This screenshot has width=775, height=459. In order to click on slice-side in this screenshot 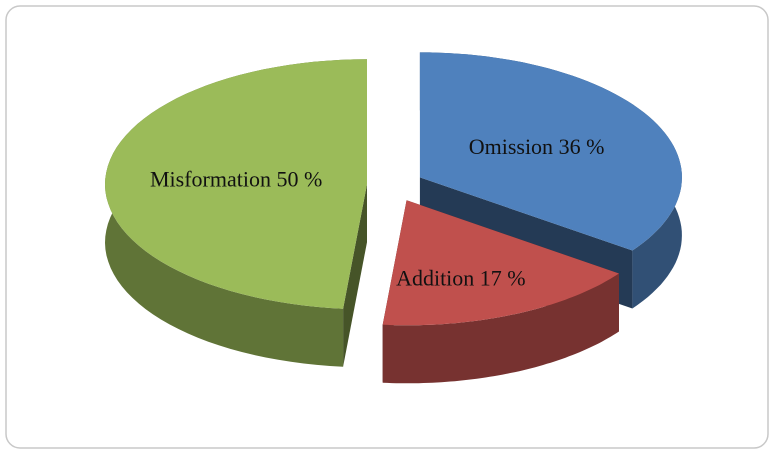, I will do `click(500, 328)`.